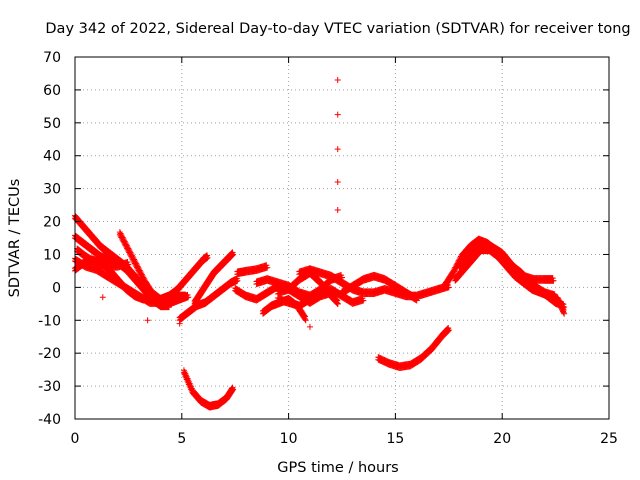 This screenshot has height=480, width=640. What do you see at coordinates (337, 468) in the screenshot?
I see `x-axis-title: GPS time / hours` at bounding box center [337, 468].